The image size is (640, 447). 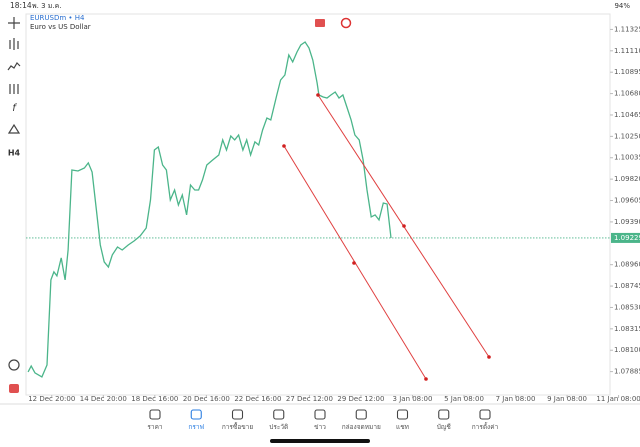 I want to click on y-tick-label: 1.08745, so click(x=627, y=286).